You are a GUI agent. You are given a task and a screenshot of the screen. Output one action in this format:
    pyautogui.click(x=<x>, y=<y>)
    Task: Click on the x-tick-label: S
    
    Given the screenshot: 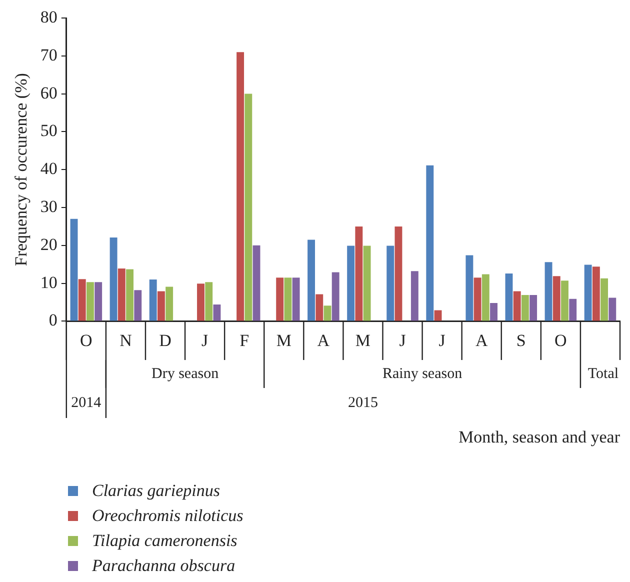 What is the action you would take?
    pyautogui.click(x=521, y=340)
    